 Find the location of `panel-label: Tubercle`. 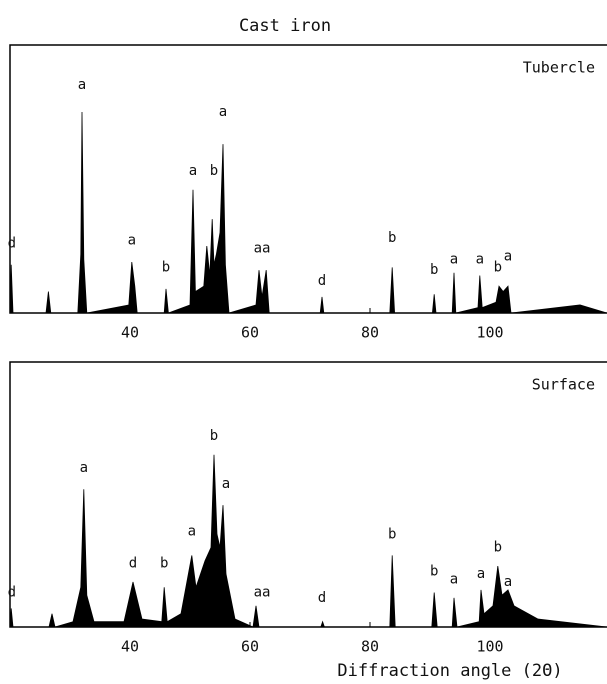

panel-label: Tubercle is located at coordinates (559, 68).